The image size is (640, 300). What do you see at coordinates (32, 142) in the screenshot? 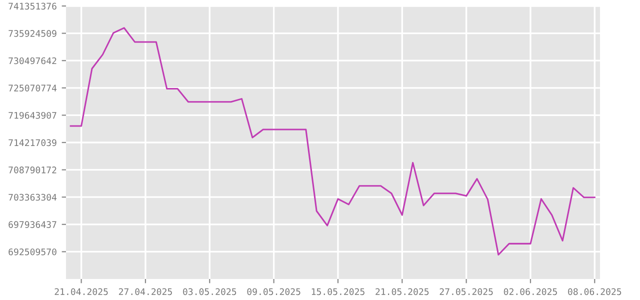
I see `y-tick-label: 714217039` at bounding box center [32, 142].